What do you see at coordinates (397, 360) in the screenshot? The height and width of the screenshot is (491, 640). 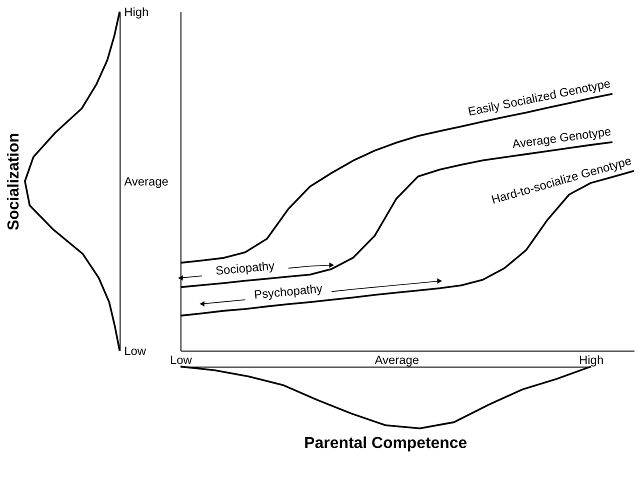 I see `x-tick-label: Average` at bounding box center [397, 360].